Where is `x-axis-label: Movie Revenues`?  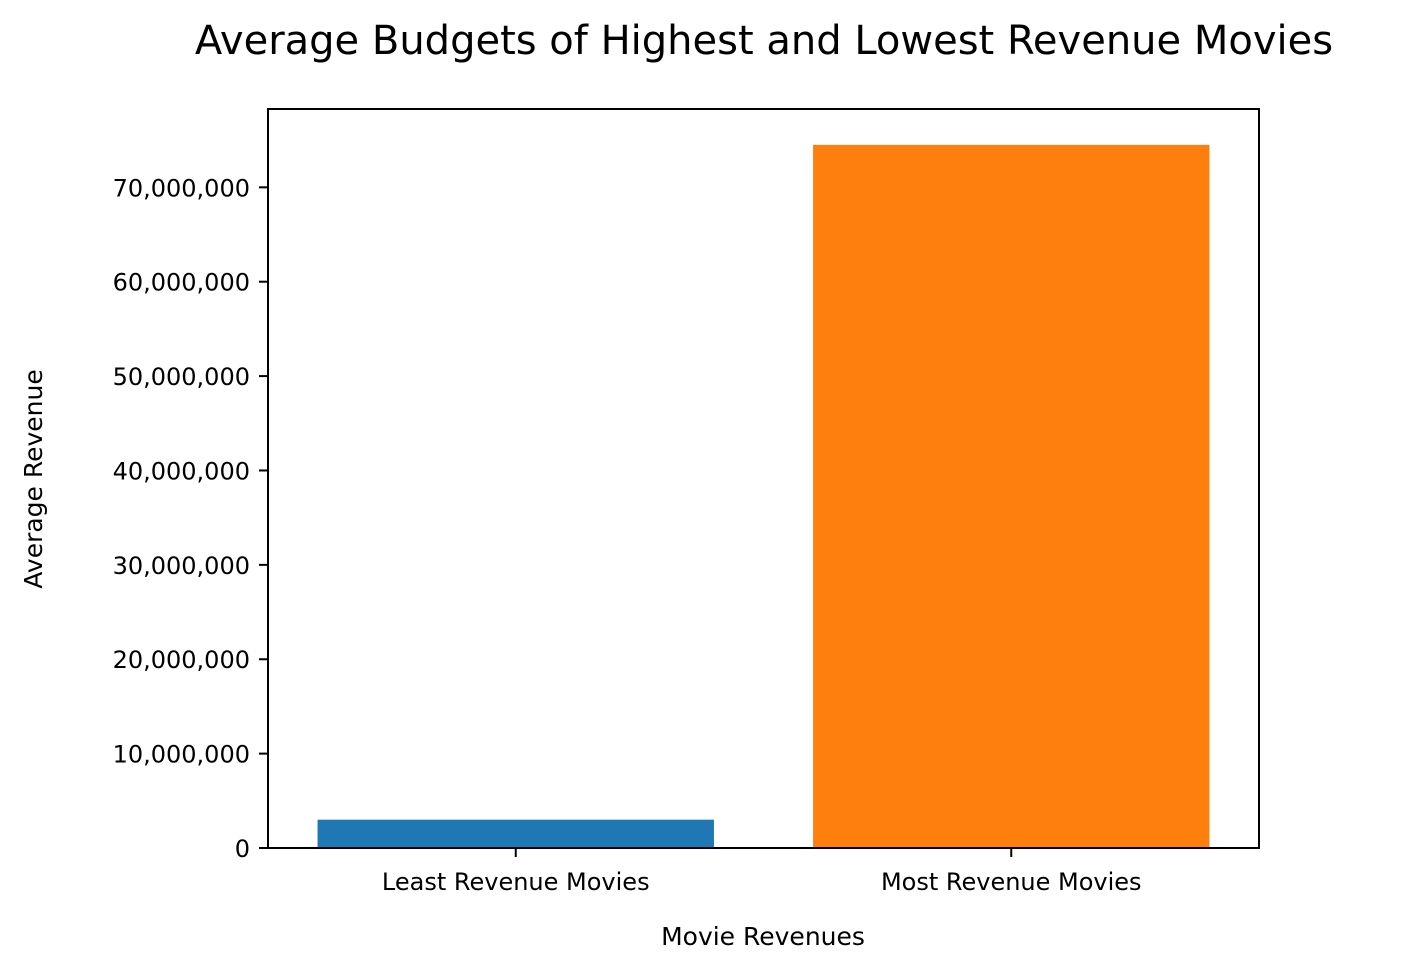 x-axis-label: Movie Revenues is located at coordinates (763, 936).